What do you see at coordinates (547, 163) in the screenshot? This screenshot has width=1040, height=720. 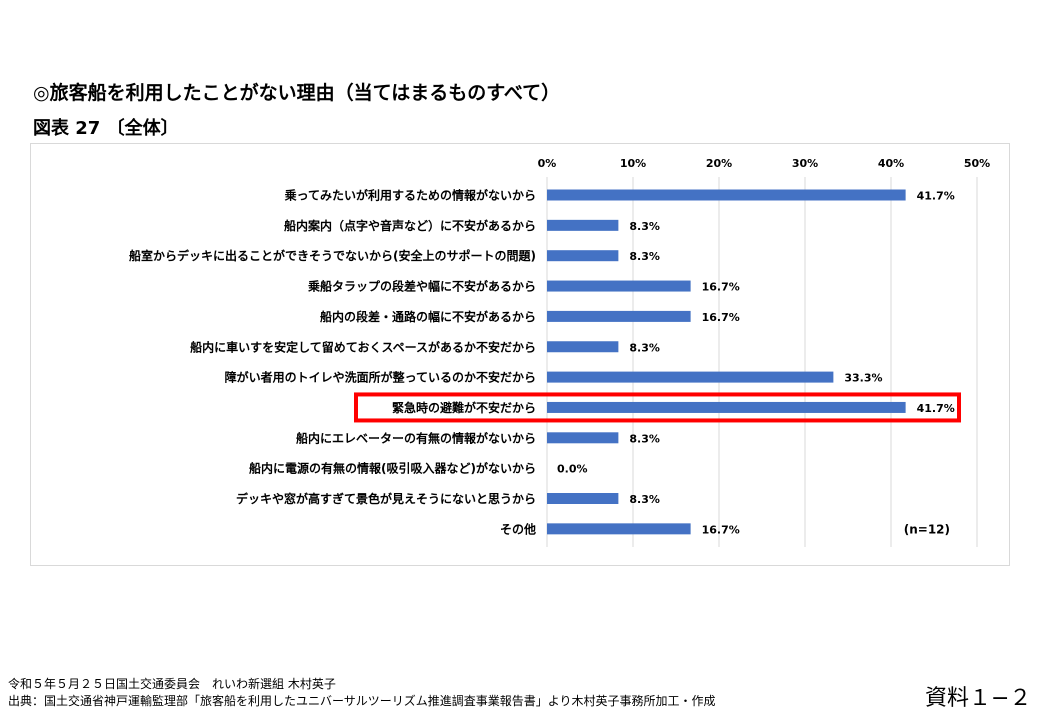 I see `x-tick-label: 0%` at bounding box center [547, 163].